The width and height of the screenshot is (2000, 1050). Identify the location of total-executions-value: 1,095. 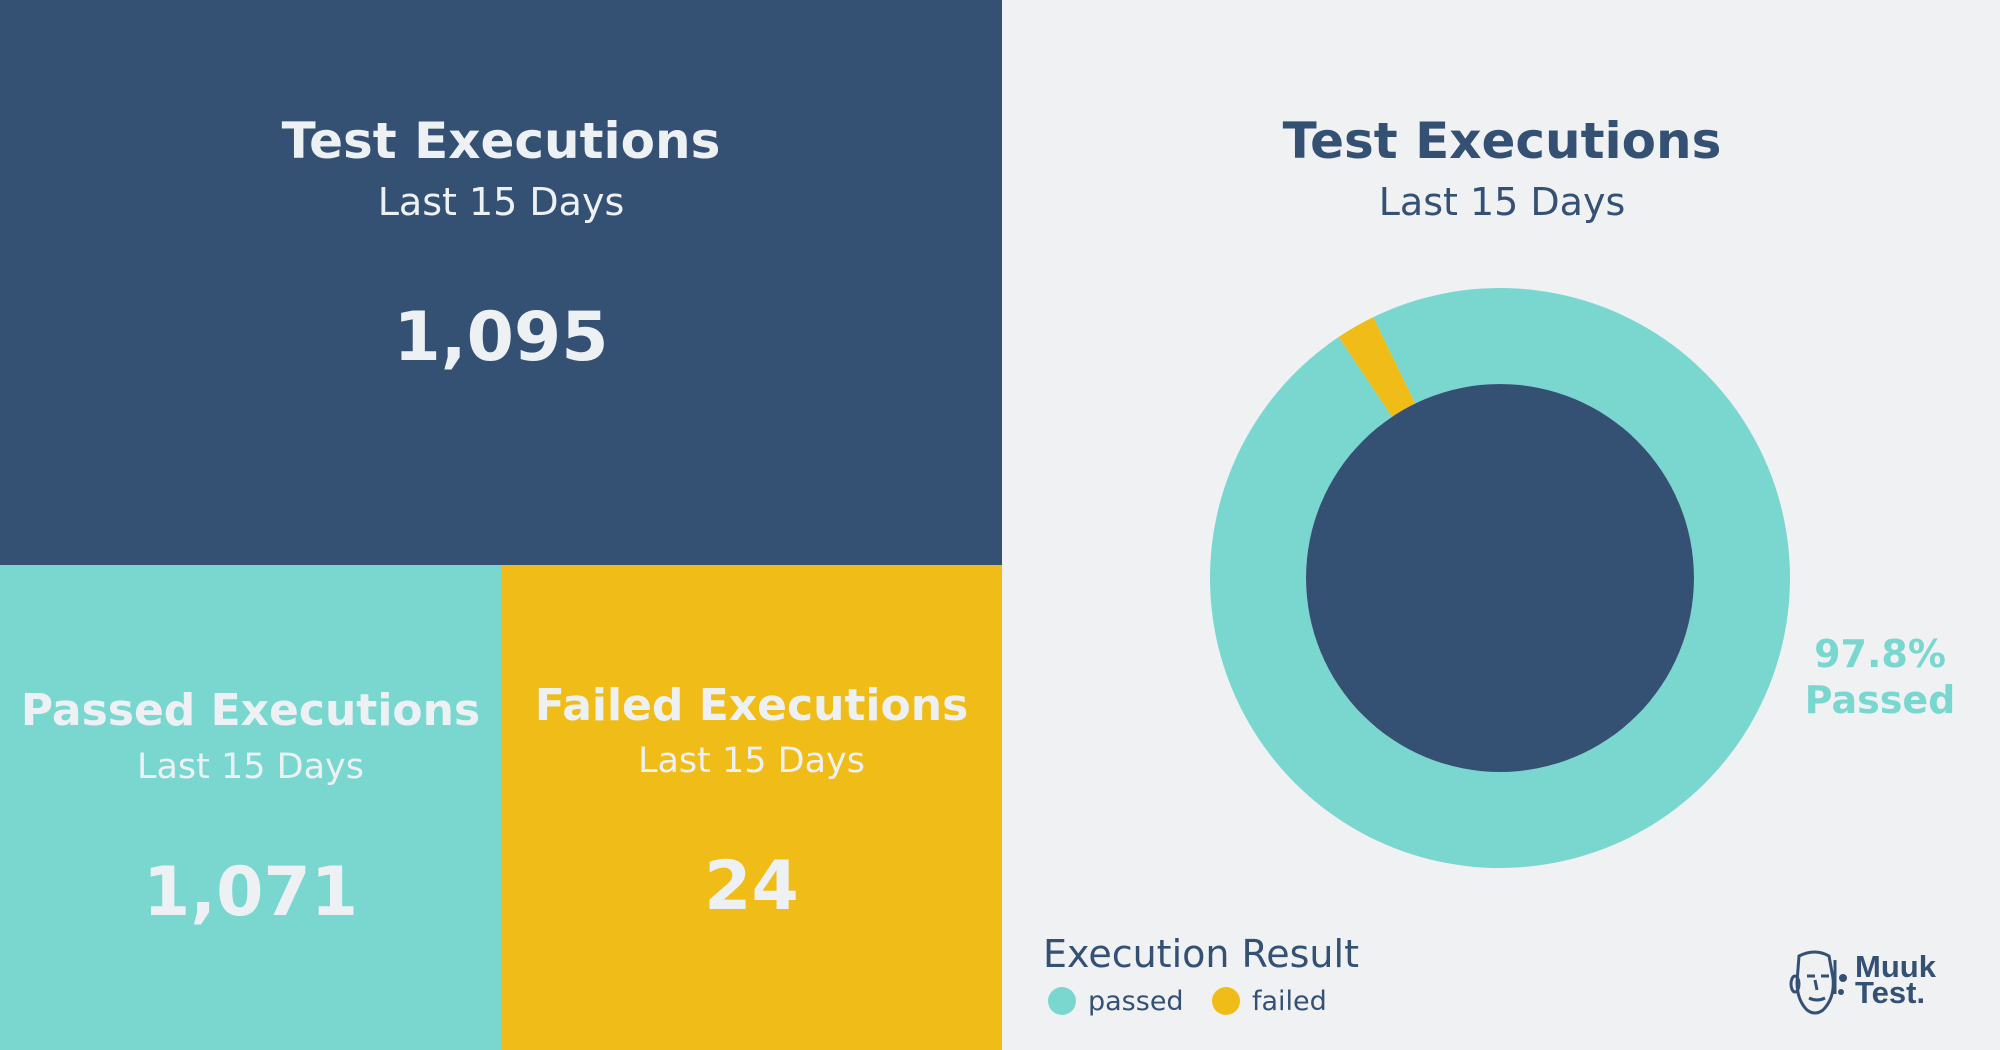
(501, 337).